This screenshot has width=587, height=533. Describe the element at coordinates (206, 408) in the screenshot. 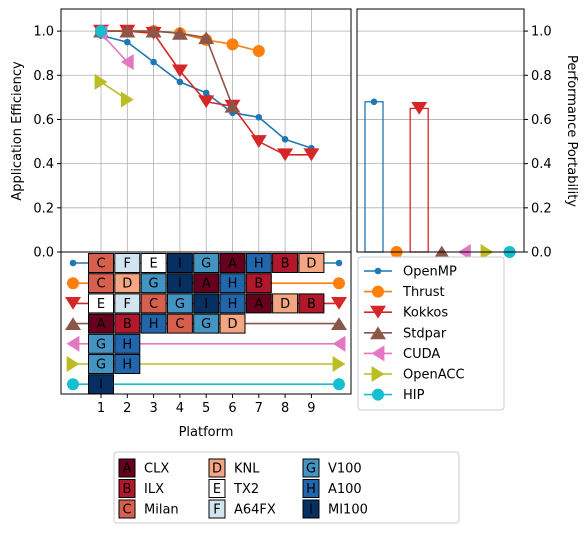

I see `x-tick-label: 5` at that location.